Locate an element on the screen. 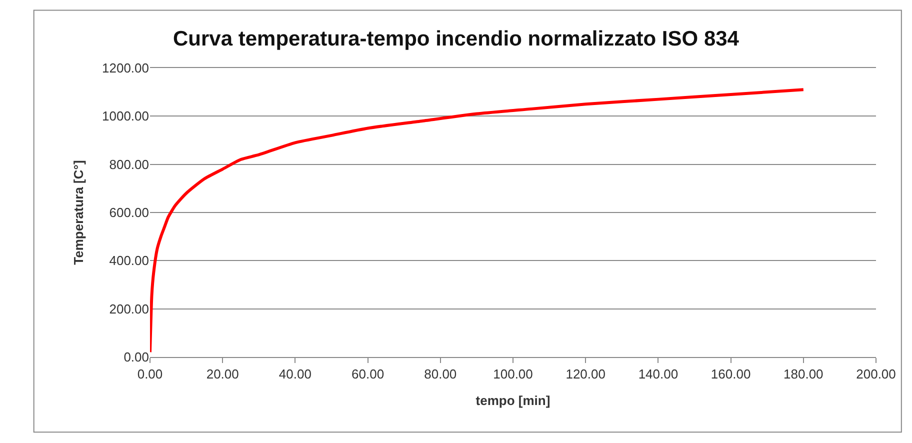 Image resolution: width=912 pixels, height=443 pixels. x-tick-label: 80.00 is located at coordinates (440, 374).